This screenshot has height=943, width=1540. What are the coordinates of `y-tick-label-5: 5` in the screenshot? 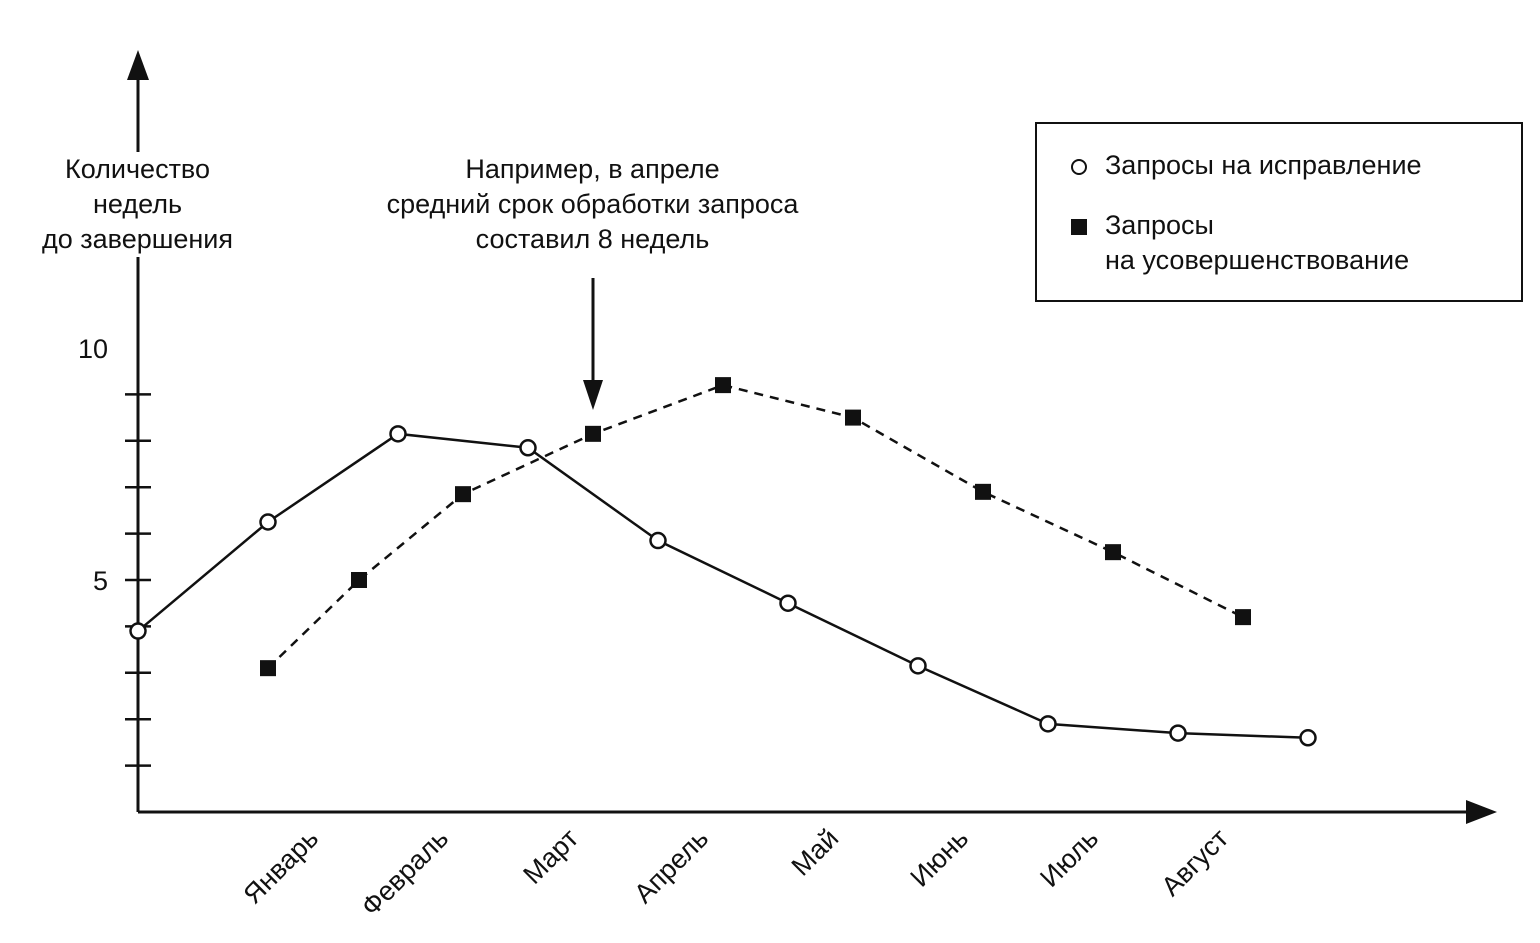 It's located at (100, 581).